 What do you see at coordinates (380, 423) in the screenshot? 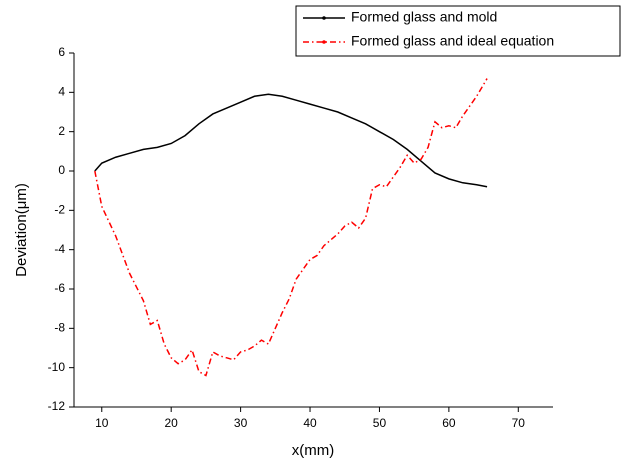
I see `x-tick-label: 50` at bounding box center [380, 423].